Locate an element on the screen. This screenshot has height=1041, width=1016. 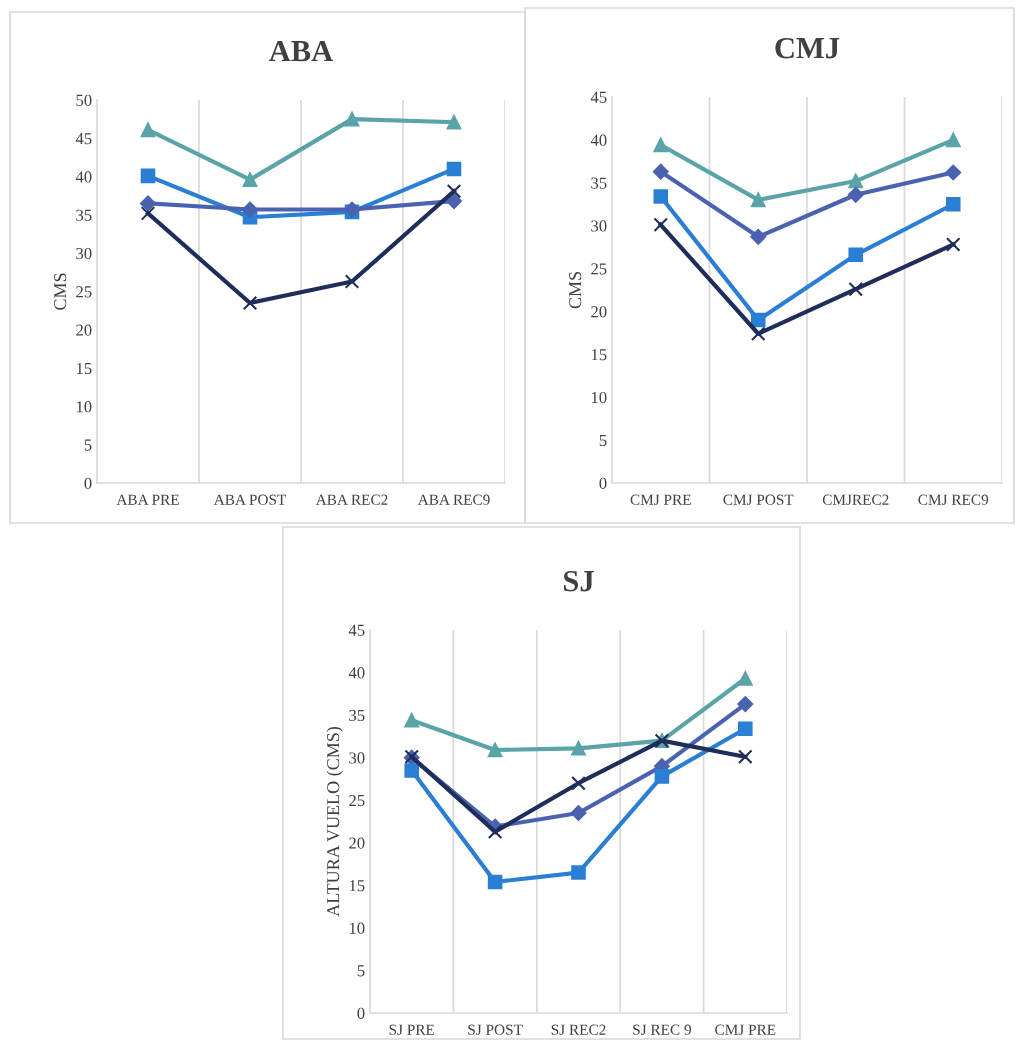
x-tick-label: SJ POST is located at coordinates (495, 1029).